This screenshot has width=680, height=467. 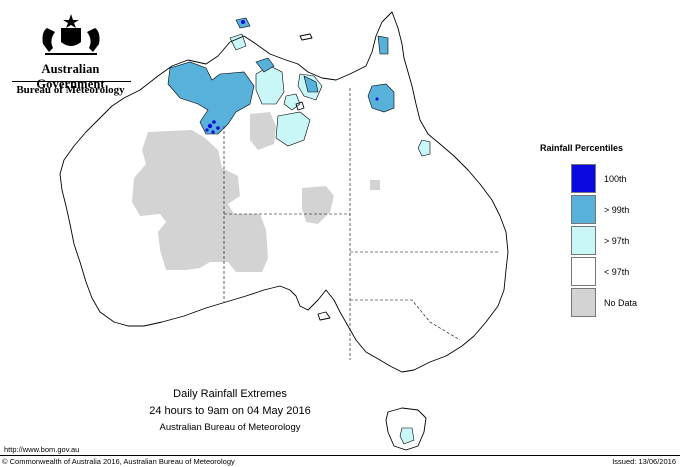 I want to click on issued-date: Issued: 13/06/2016, so click(x=644, y=461).